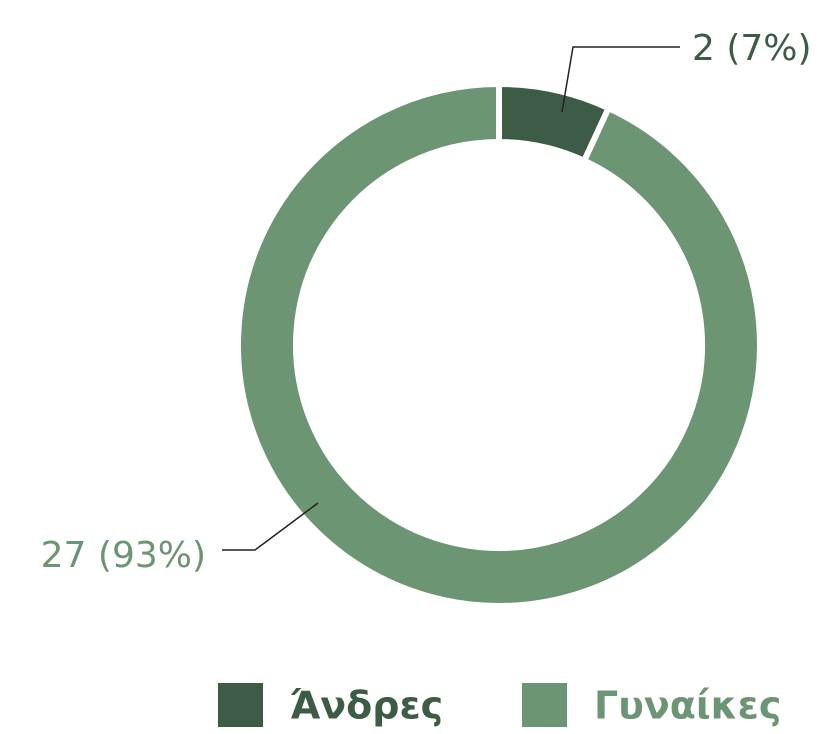 The height and width of the screenshot is (734, 820). Describe the element at coordinates (752, 48) in the screenshot. I see `data-label: 2 (7%)` at that location.